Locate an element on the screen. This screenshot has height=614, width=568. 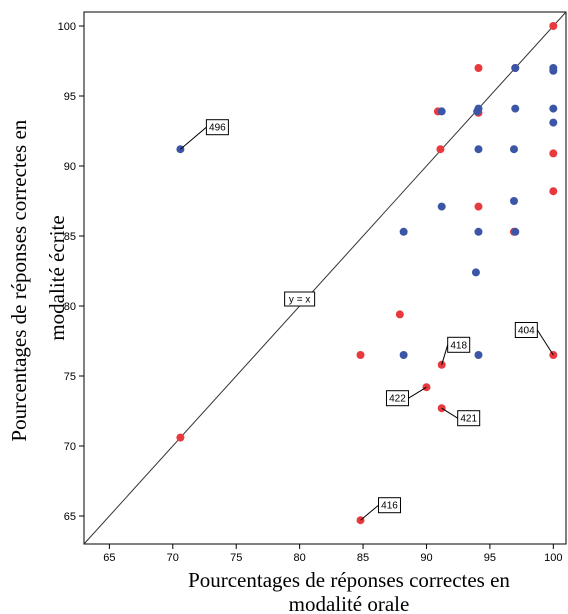
annotation-1-box is located at coordinates (459, 344).